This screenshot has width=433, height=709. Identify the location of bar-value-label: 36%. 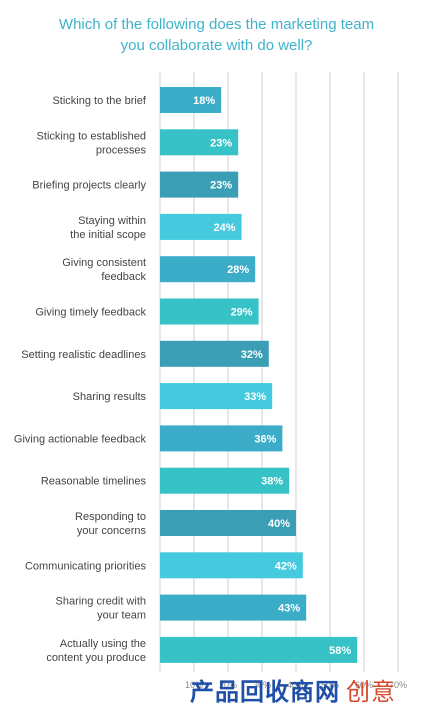
(265, 439).